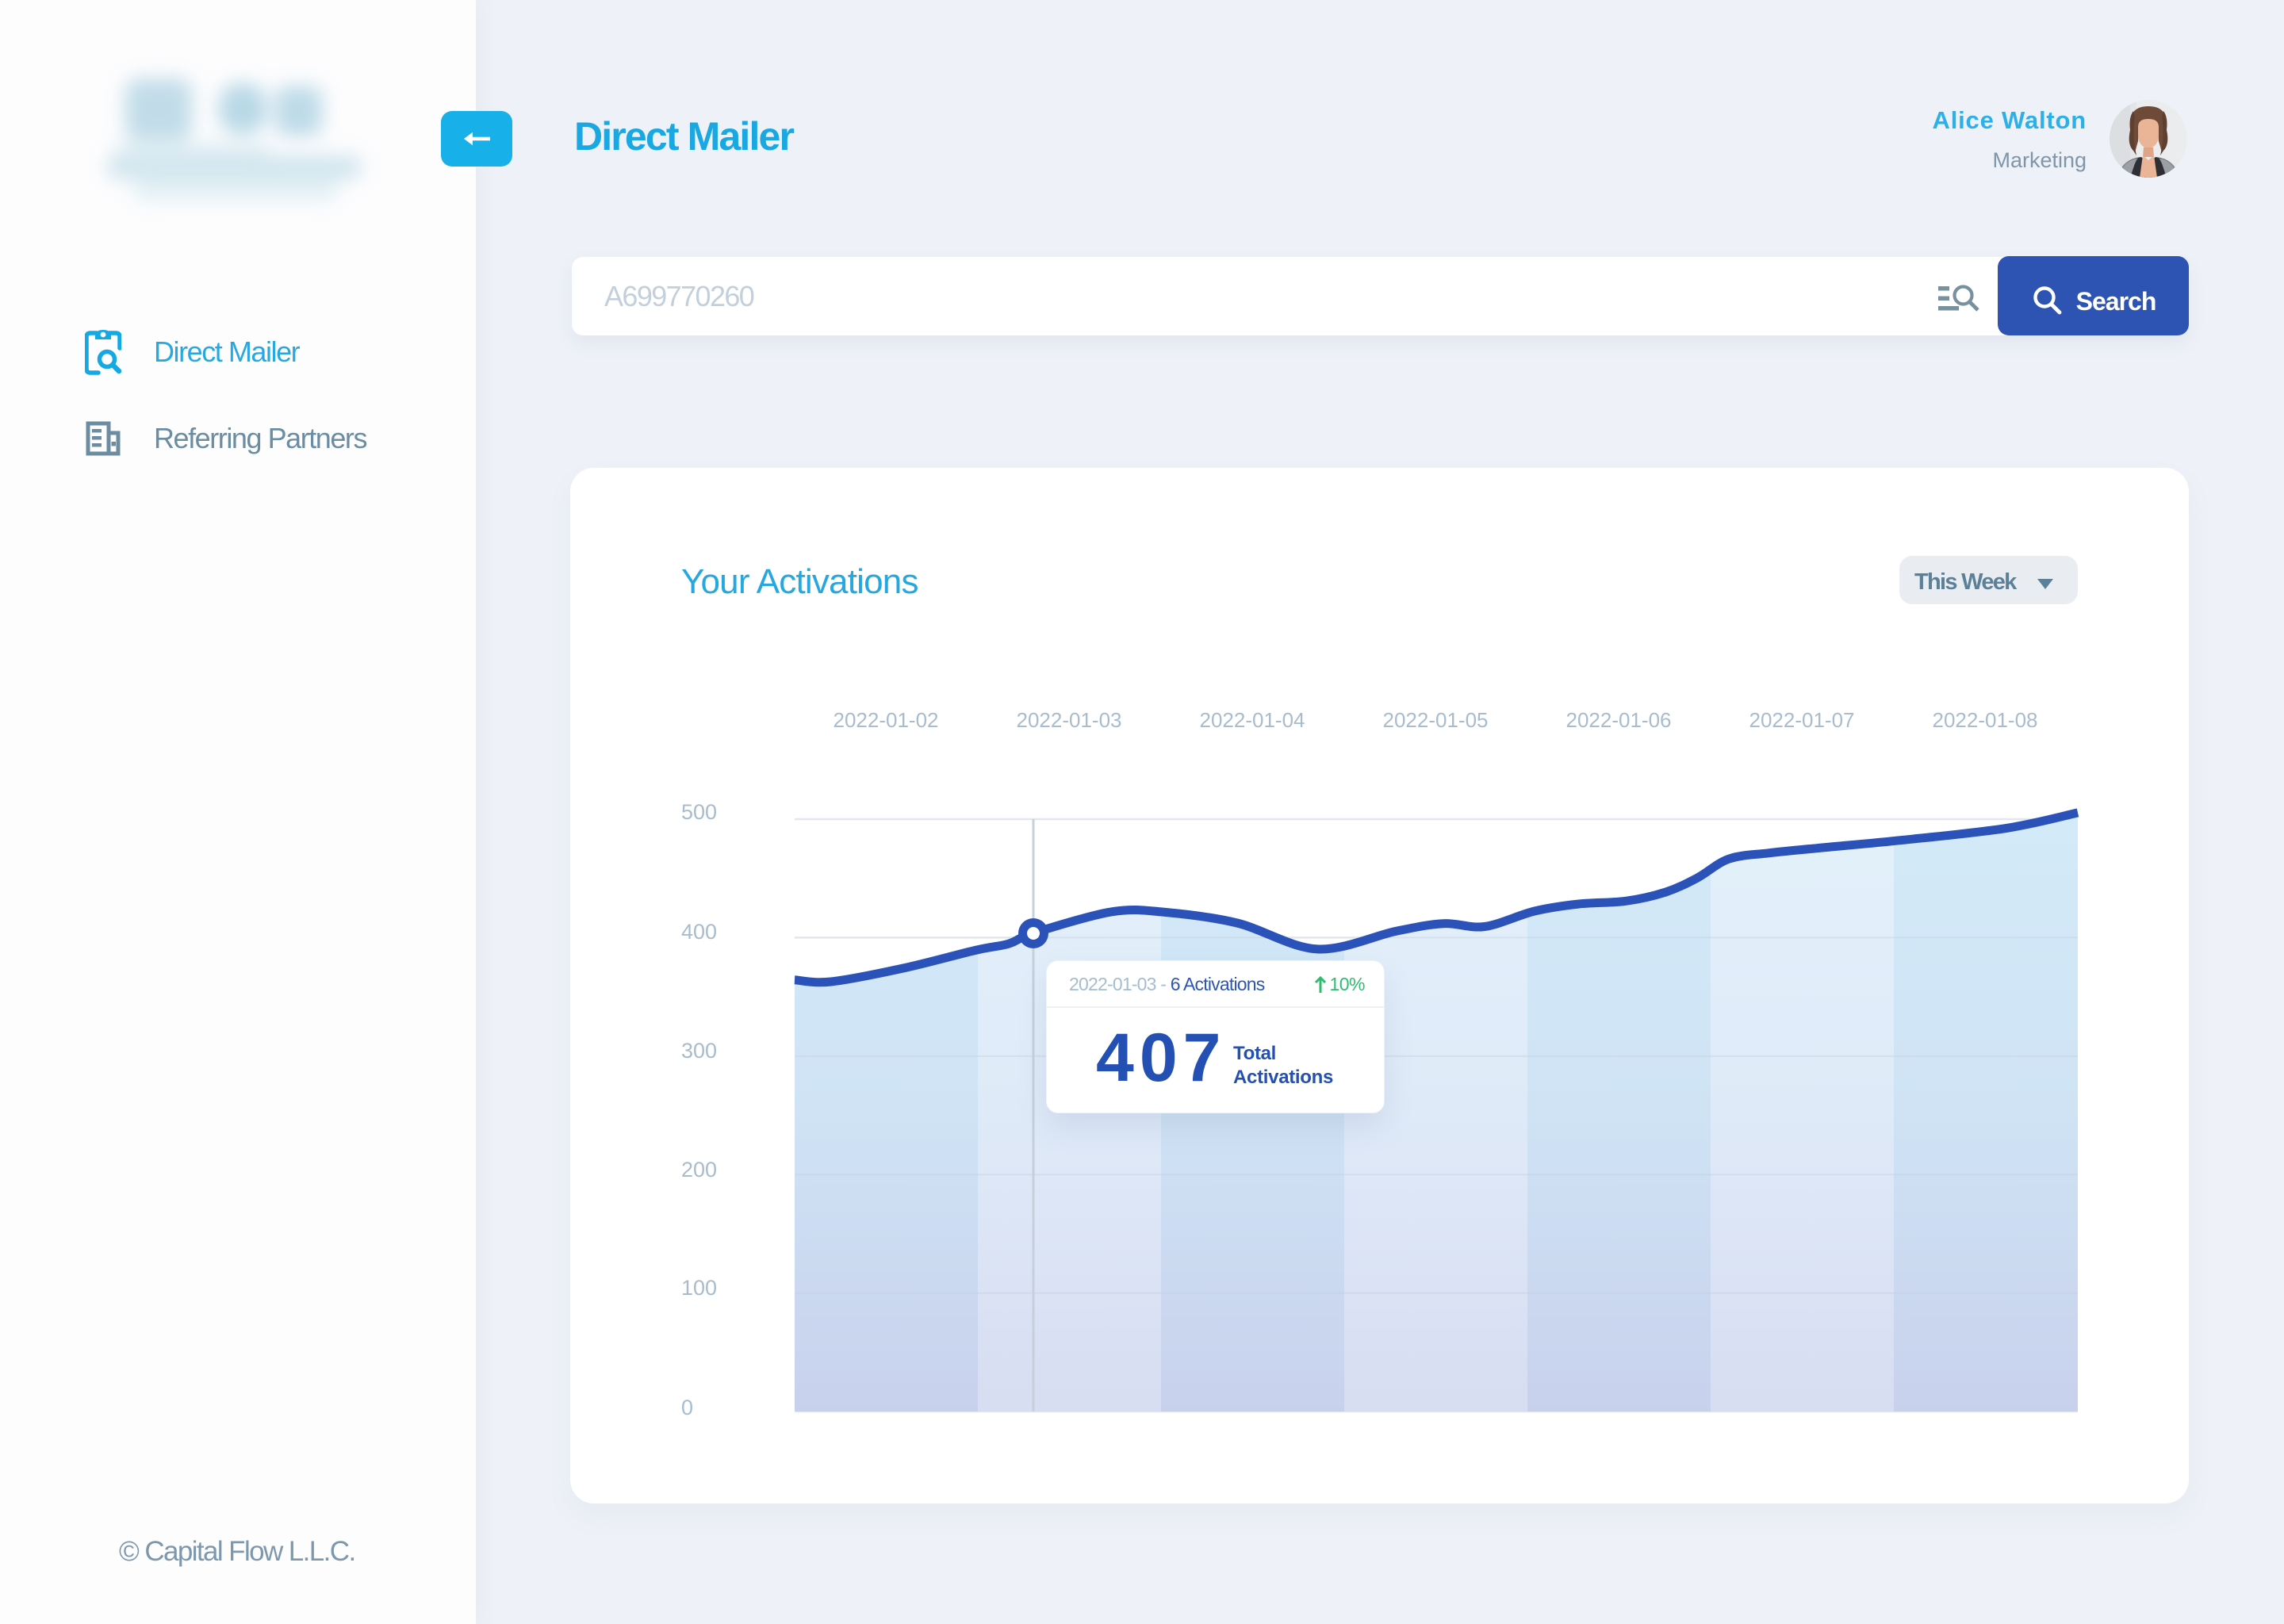  I want to click on svg-text: 400, so click(699, 932).